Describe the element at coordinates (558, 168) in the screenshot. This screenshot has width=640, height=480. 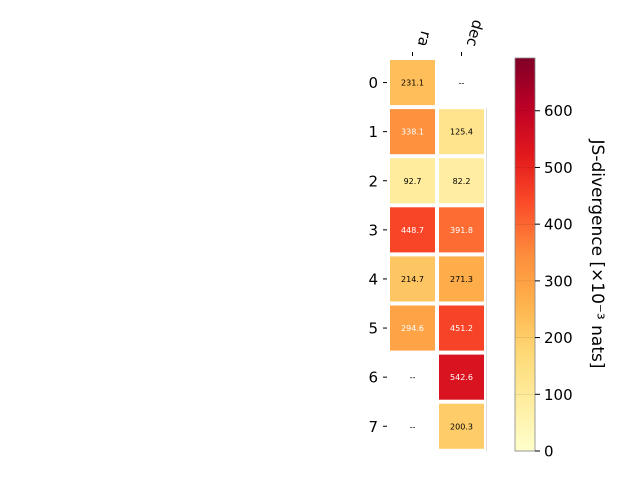
I see `colorbar-tick-label: 500` at that location.